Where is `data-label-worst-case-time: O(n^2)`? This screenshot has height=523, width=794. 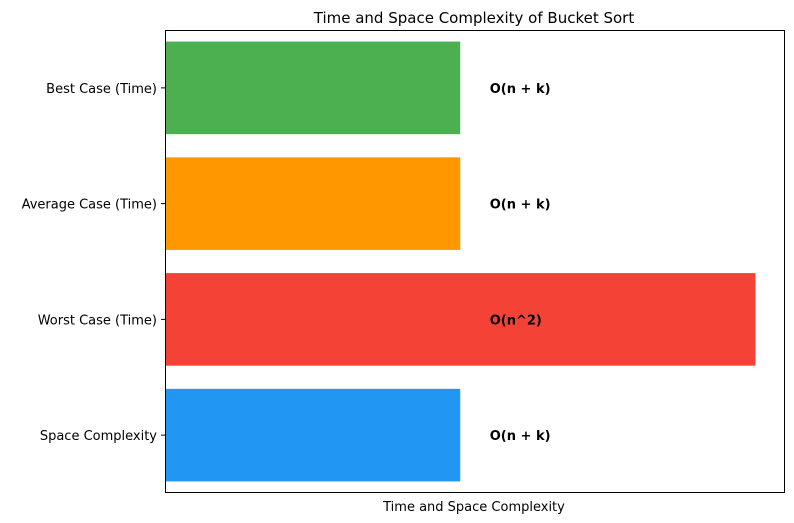 data-label-worst-case-time: O(n^2) is located at coordinates (516, 320).